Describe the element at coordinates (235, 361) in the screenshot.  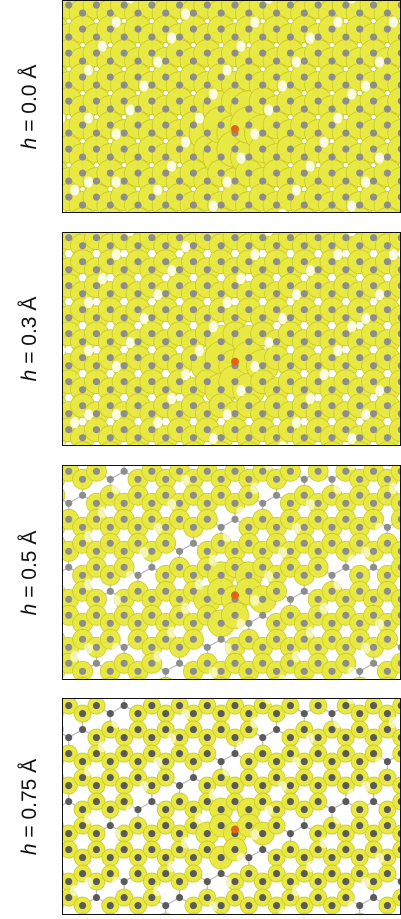
I see `defect-atom` at that location.